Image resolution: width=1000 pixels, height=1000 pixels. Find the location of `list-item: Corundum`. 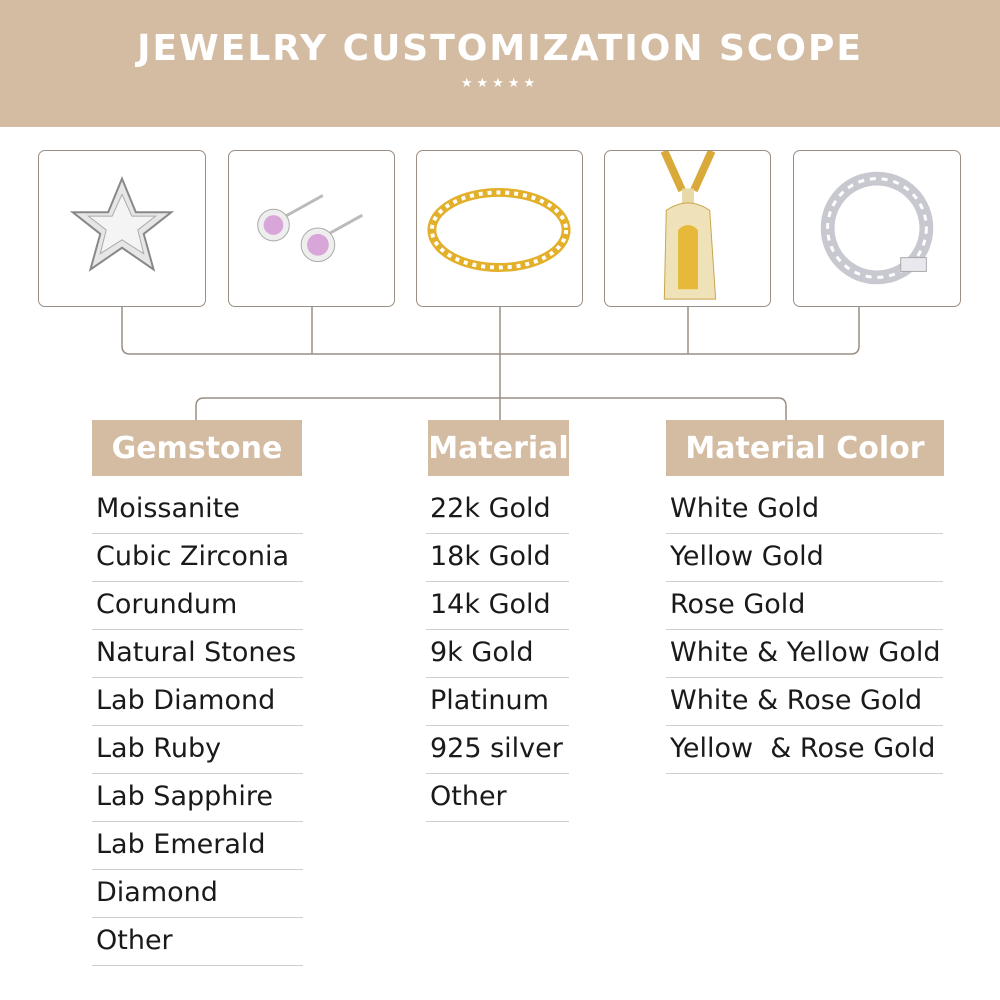

list-item: Corundum is located at coordinates (197, 606).